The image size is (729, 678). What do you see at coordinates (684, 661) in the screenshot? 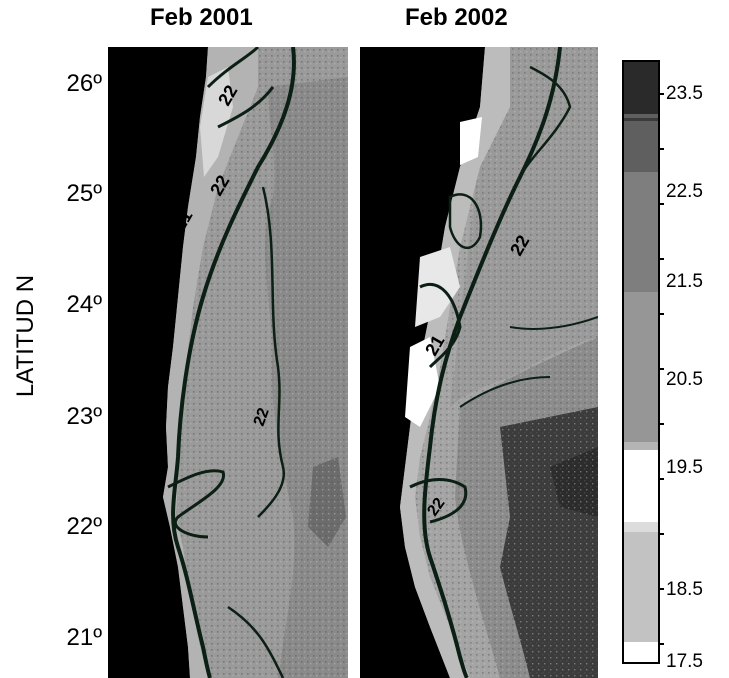
I see `colorbar-label: 17.5` at bounding box center [684, 661].